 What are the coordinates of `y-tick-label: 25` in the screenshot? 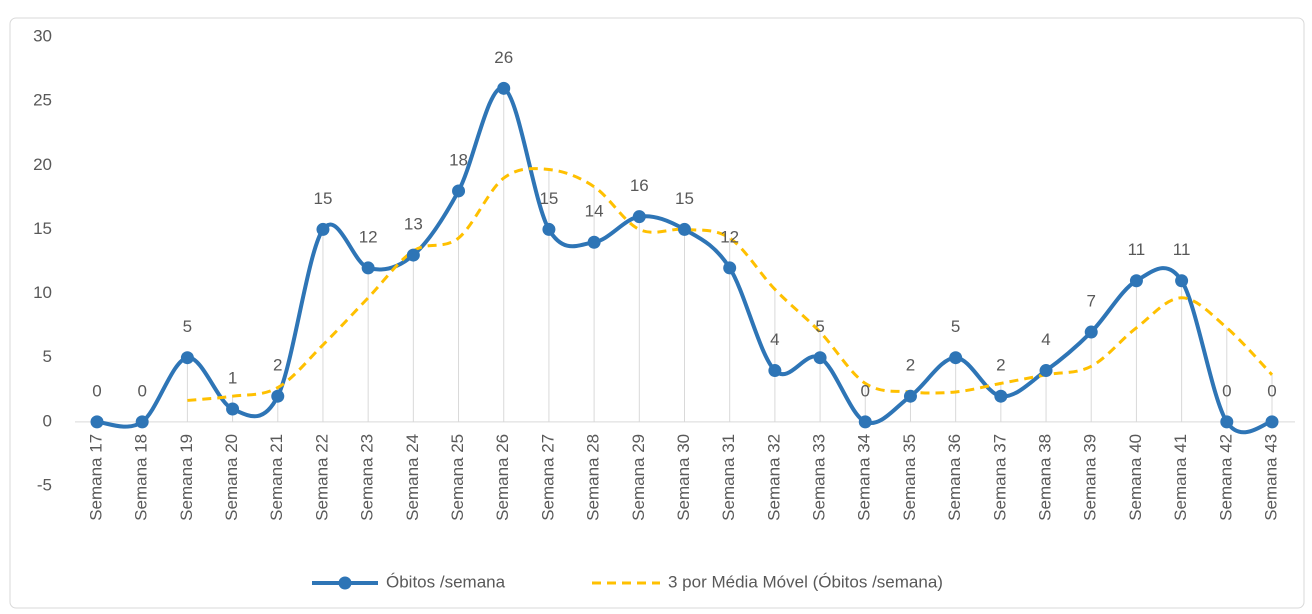 It's located at (42, 100).